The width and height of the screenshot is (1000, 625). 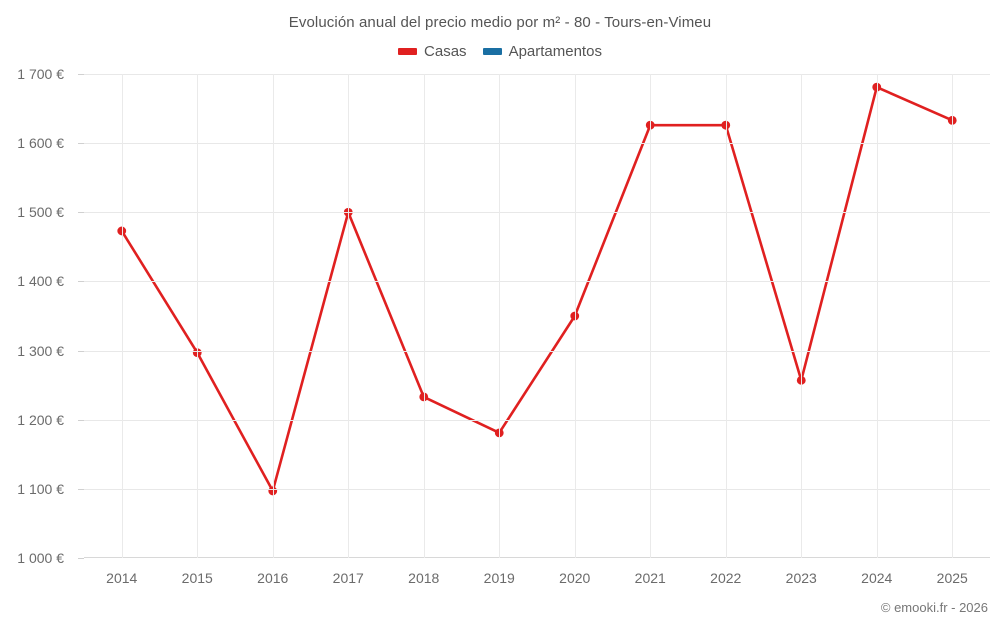 What do you see at coordinates (40, 143) in the screenshot?
I see `y-axis-label: 1 600 €` at bounding box center [40, 143].